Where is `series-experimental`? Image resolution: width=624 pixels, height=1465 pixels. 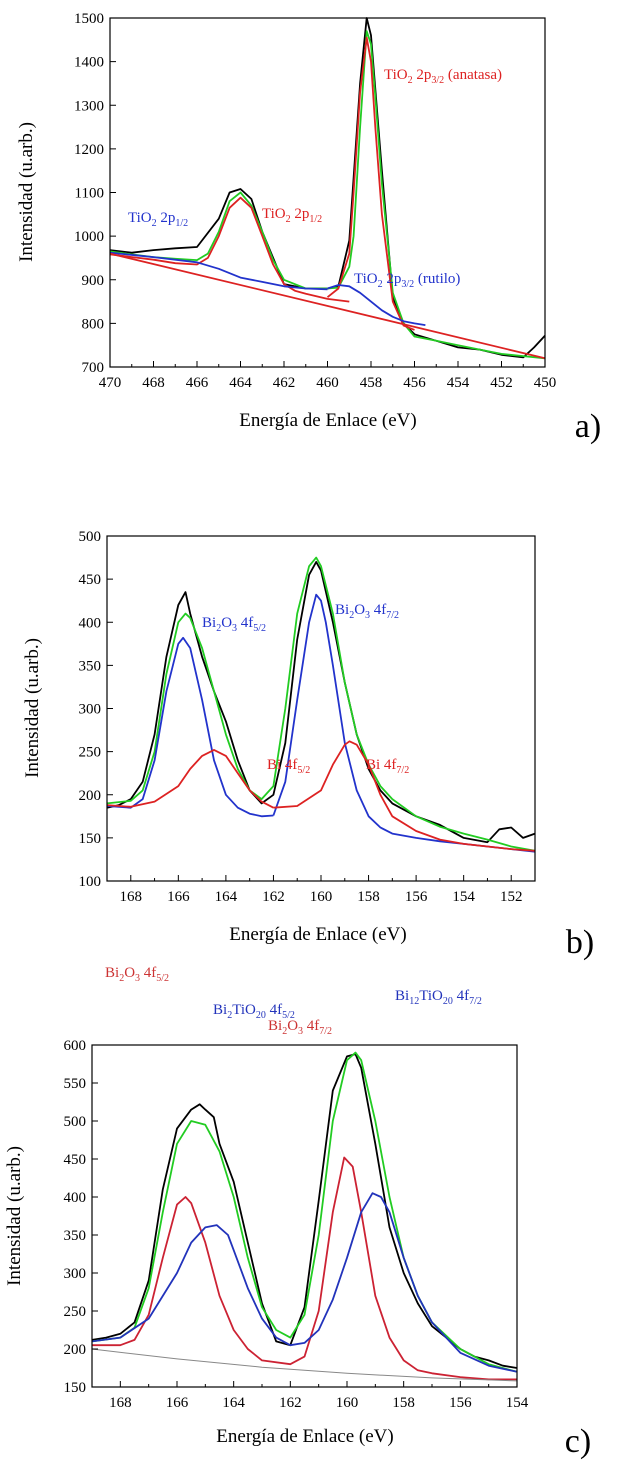 series-experimental is located at coordinates (304, 1211).